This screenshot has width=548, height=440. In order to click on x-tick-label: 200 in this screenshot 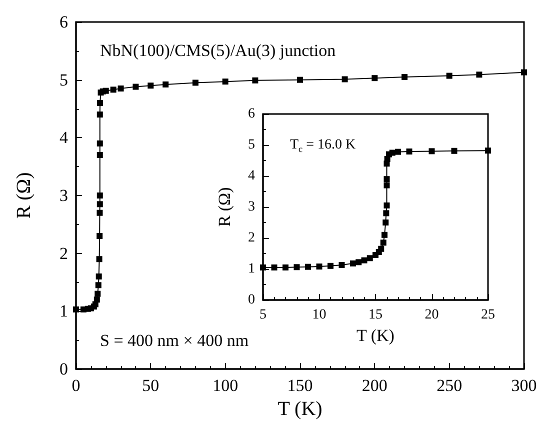, I will do `click(375, 385)`.